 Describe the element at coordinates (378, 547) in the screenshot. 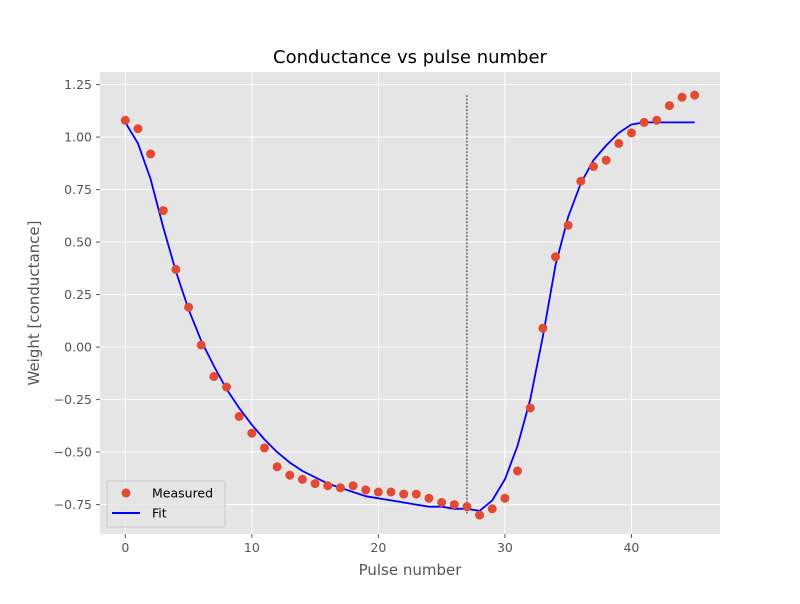

I see `x-tick-label: 20` at that location.